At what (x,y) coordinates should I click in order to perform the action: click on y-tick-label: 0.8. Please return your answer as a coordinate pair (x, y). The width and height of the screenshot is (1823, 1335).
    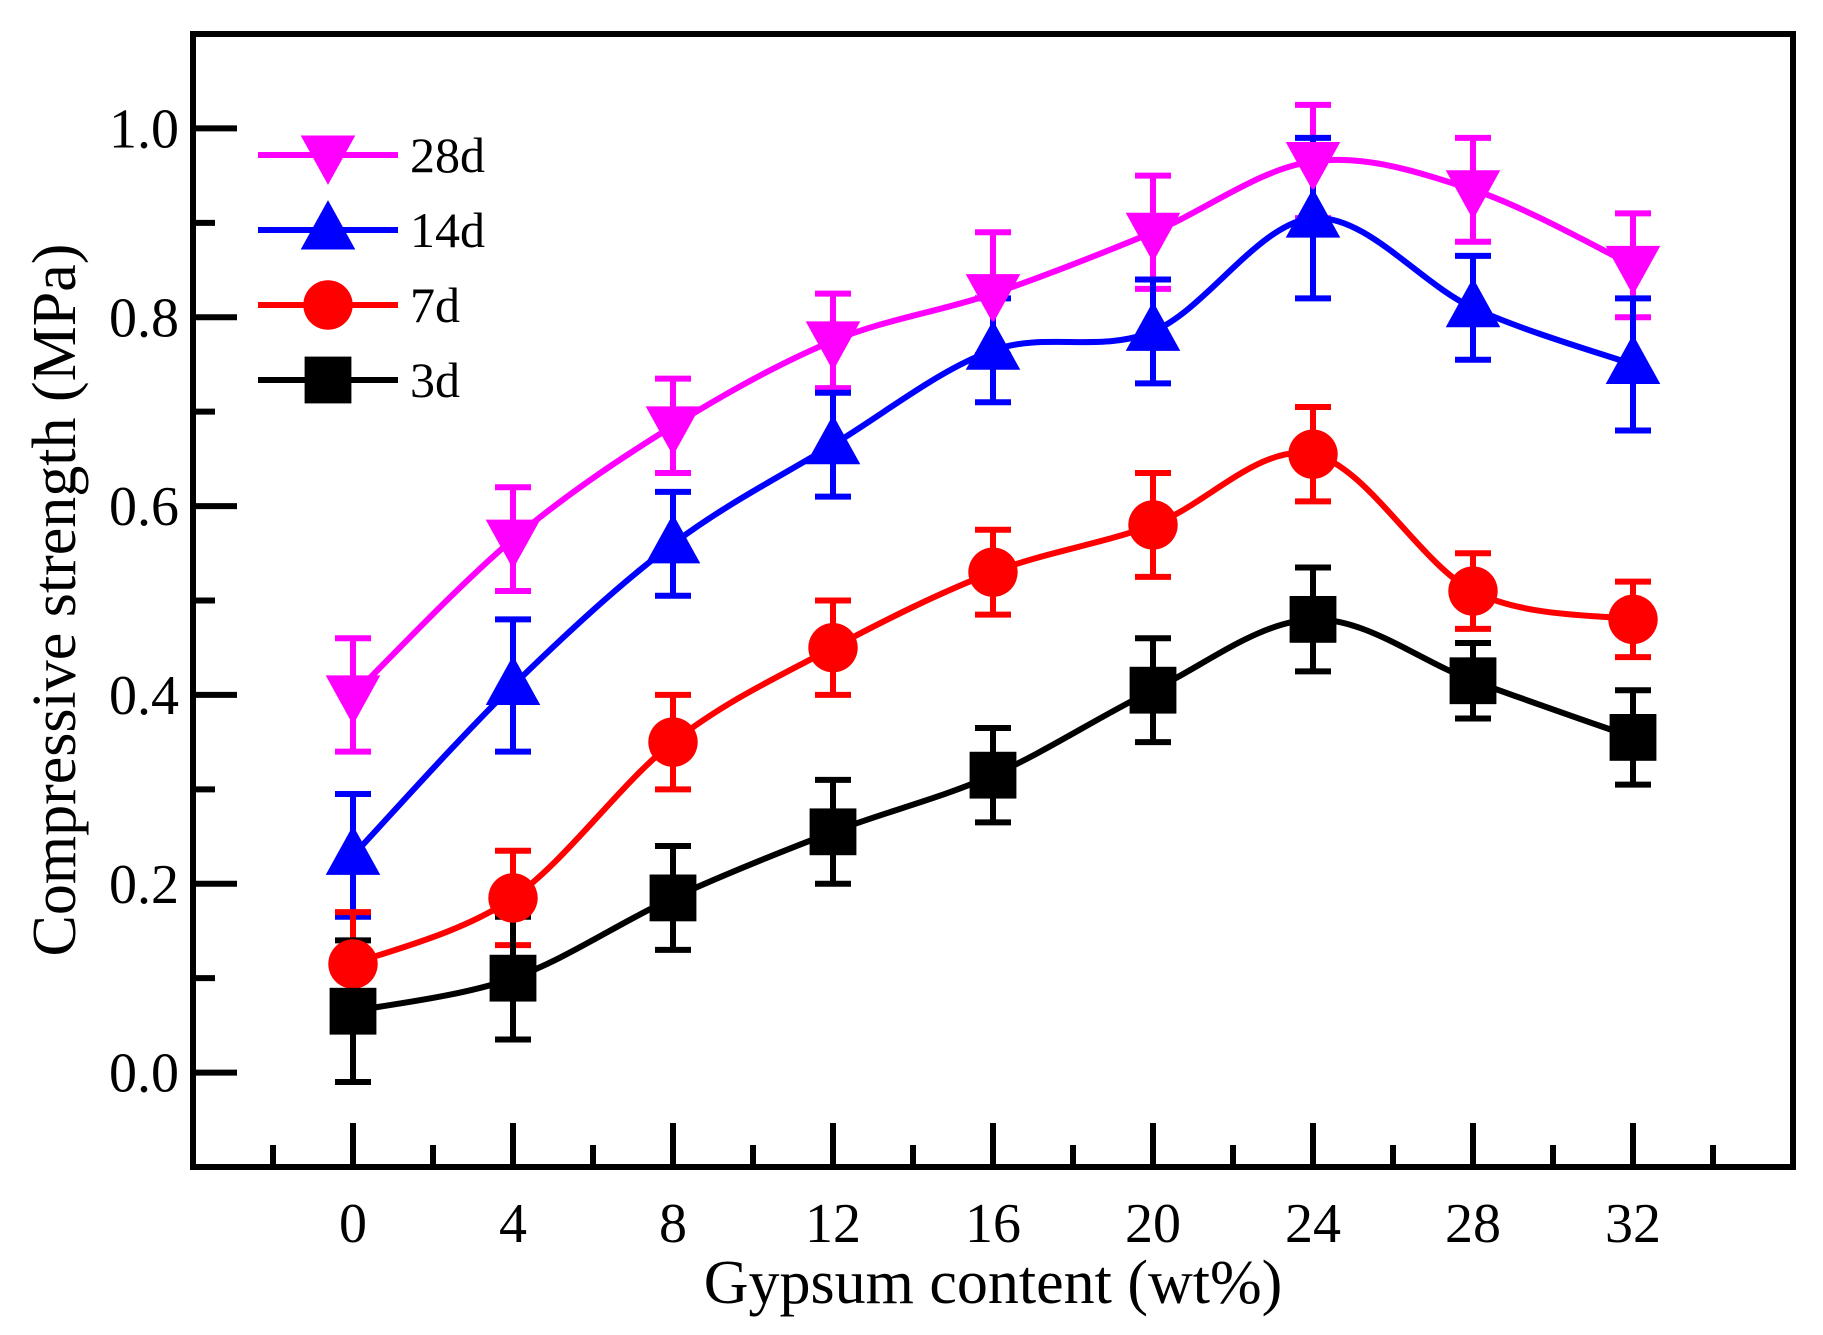
    Looking at the image, I should click on (144, 318).